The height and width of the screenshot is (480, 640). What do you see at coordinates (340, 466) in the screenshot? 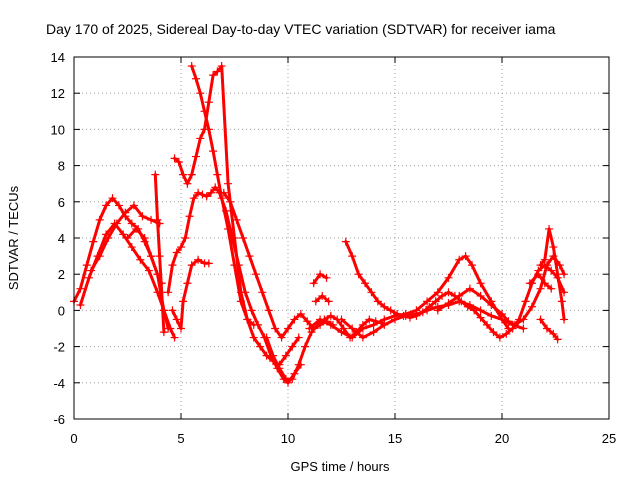
I see `x-axis-label: GPS time / hours` at bounding box center [340, 466].